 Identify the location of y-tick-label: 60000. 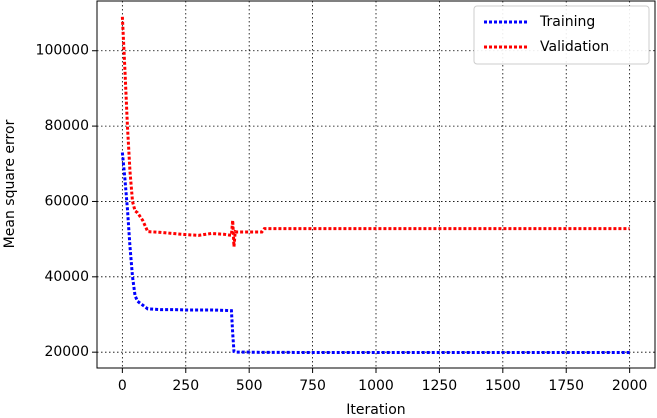
(66, 201).